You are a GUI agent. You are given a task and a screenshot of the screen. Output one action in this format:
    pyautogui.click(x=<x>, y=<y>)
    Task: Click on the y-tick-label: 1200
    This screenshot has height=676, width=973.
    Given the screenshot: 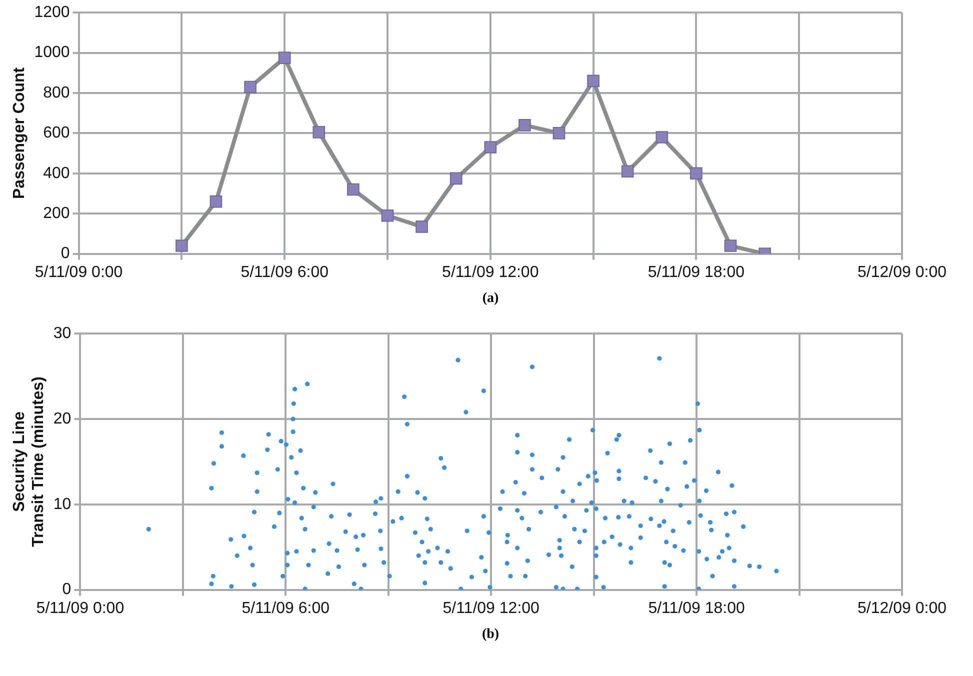 What is the action you would take?
    pyautogui.click(x=52, y=13)
    